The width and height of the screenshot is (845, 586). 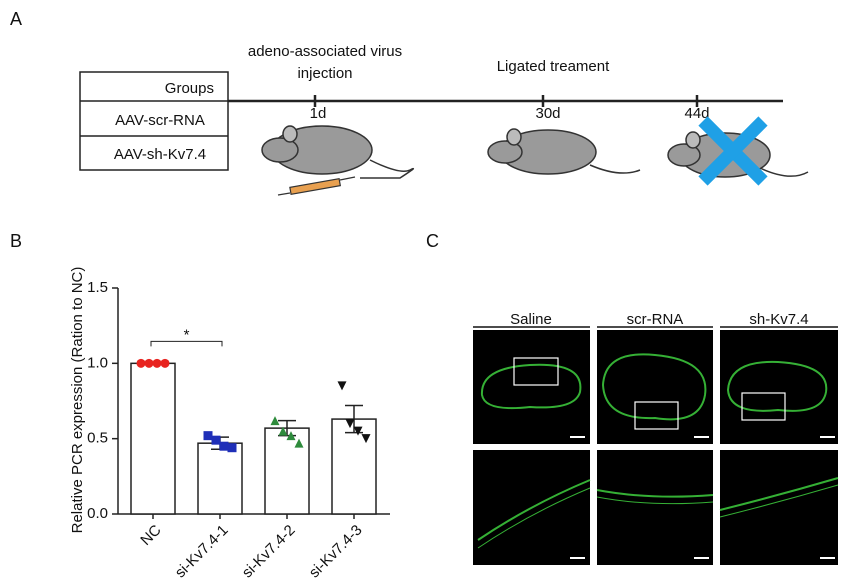 What do you see at coordinates (97, 513) in the screenshot?
I see `y-tick-label: 0.0` at bounding box center [97, 513].